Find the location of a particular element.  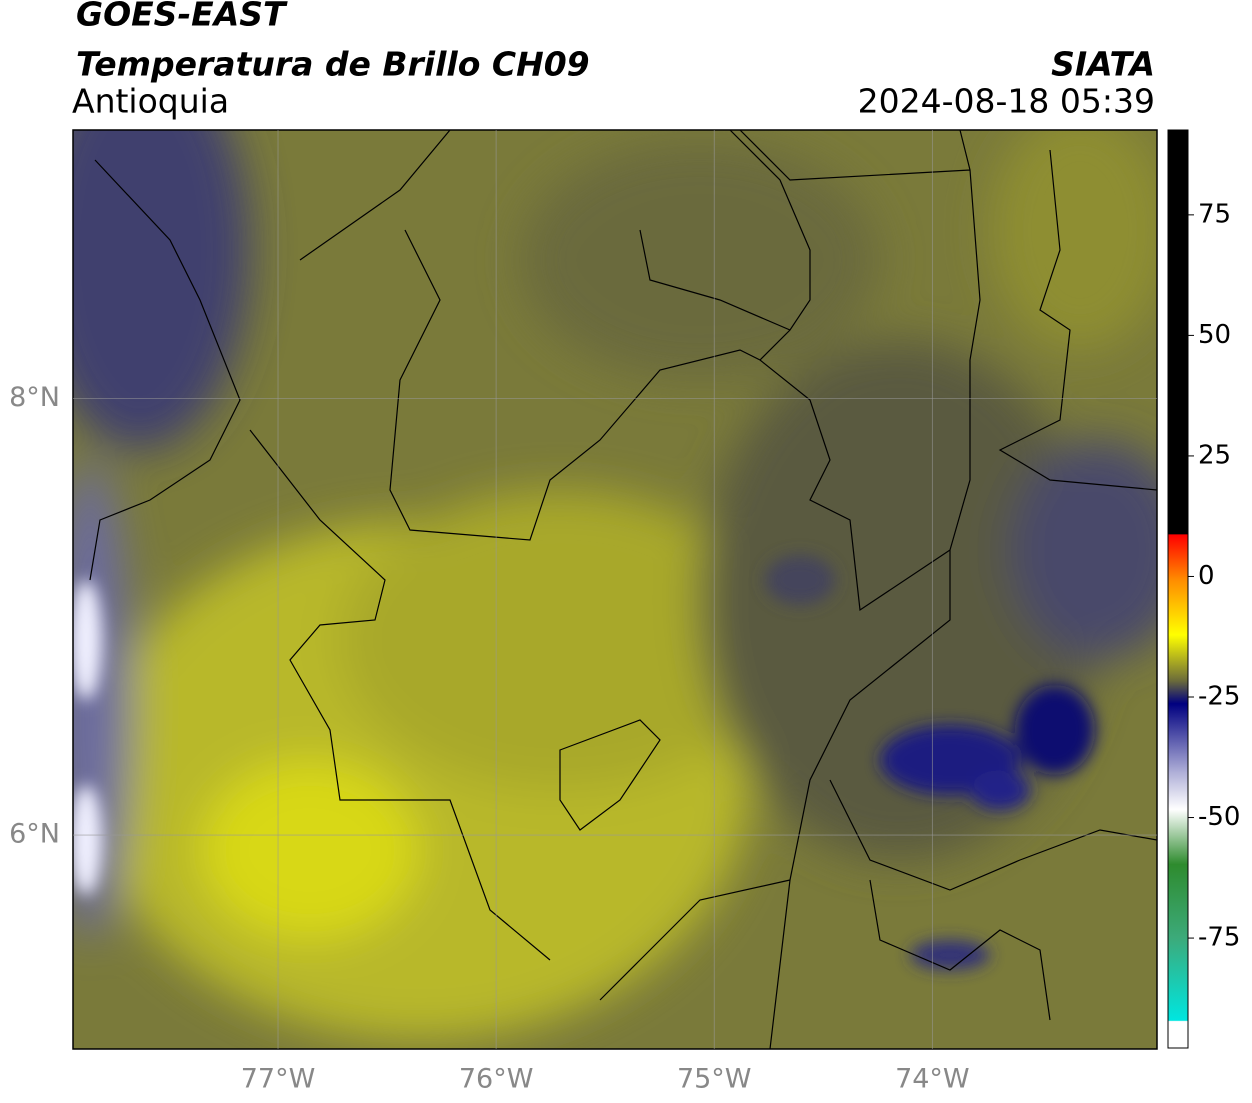

colorbar-tick-label: 25 is located at coordinates (1214, 455).